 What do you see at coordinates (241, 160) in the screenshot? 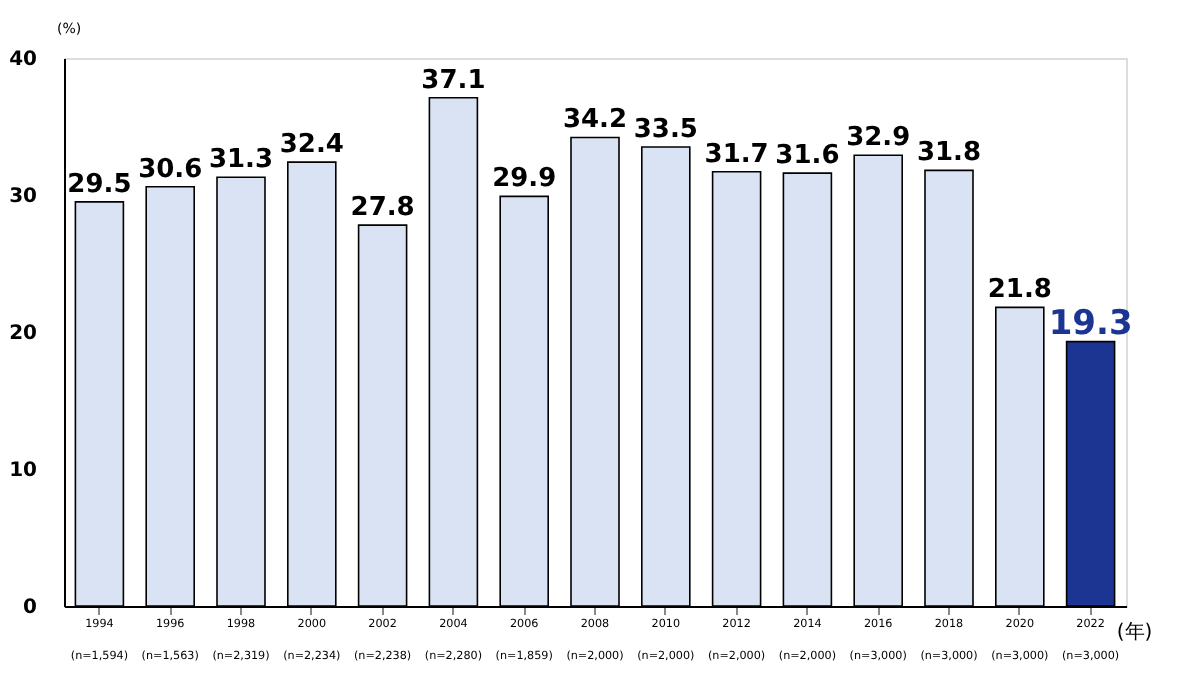
I see `data-label: 31.3` at bounding box center [241, 160].